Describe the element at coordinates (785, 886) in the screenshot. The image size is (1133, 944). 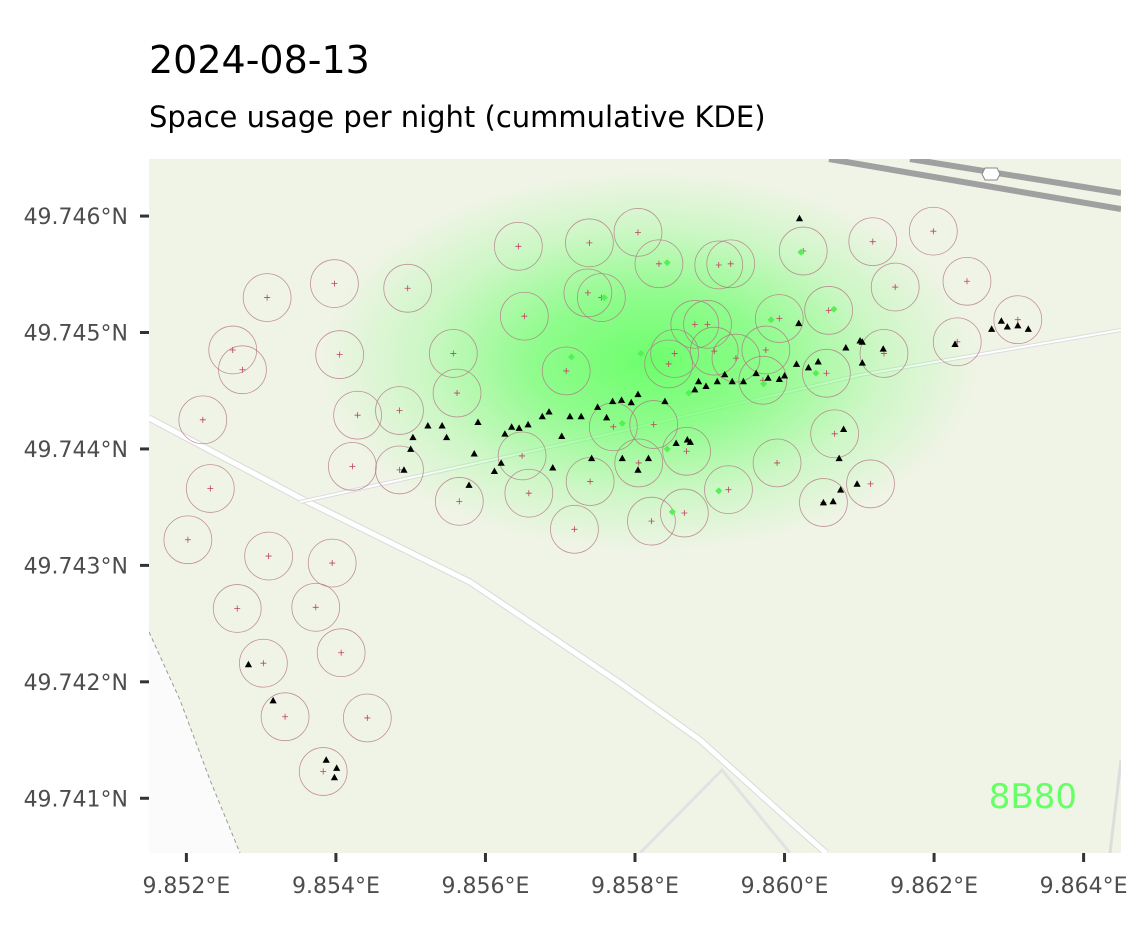
I see `x-tick-label: 9.860°E` at that location.